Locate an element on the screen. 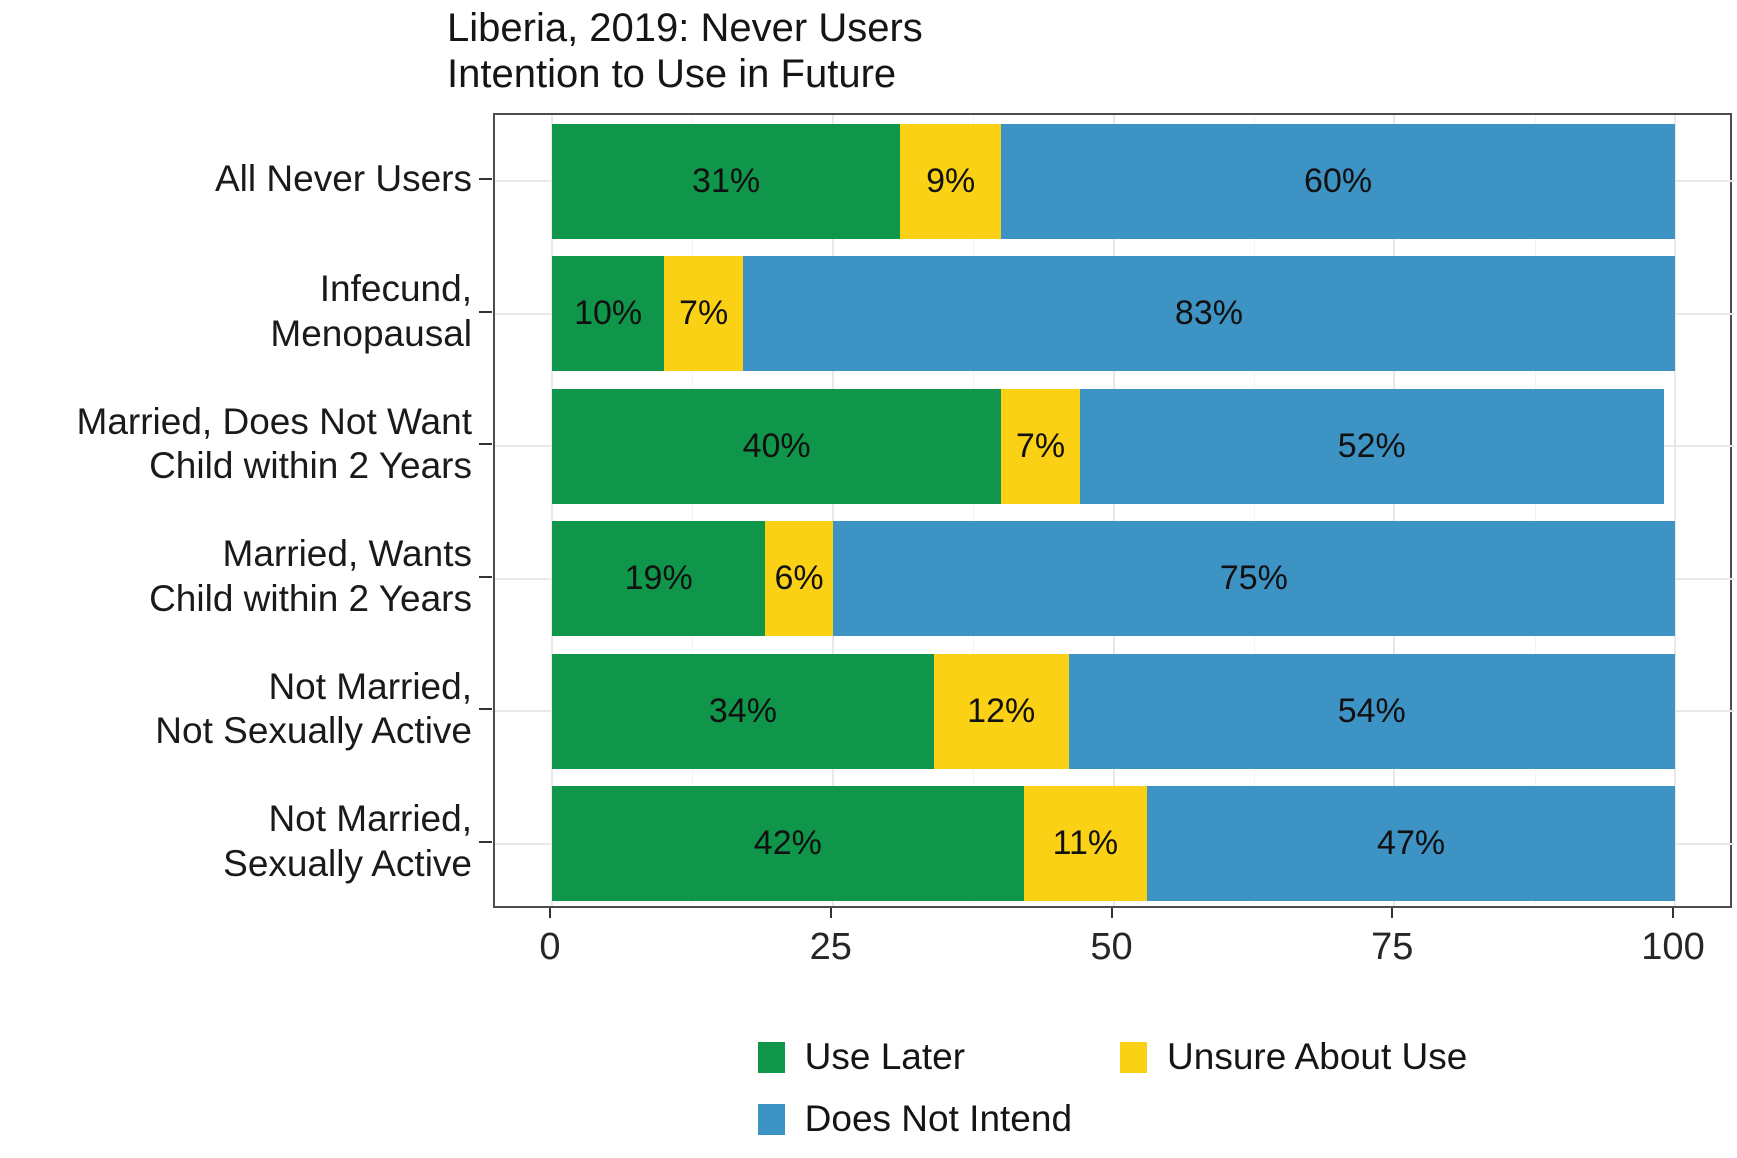 The height and width of the screenshot is (1158, 1737). bar-segment-does-not-intend: 54% is located at coordinates (1371, 711).